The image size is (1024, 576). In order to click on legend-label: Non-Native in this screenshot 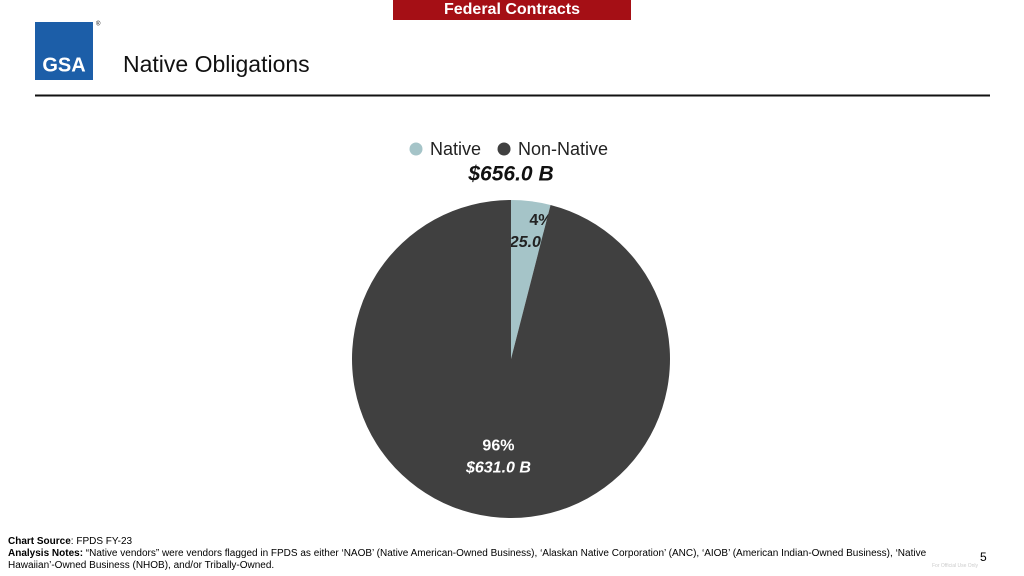, I will do `click(563, 149)`.